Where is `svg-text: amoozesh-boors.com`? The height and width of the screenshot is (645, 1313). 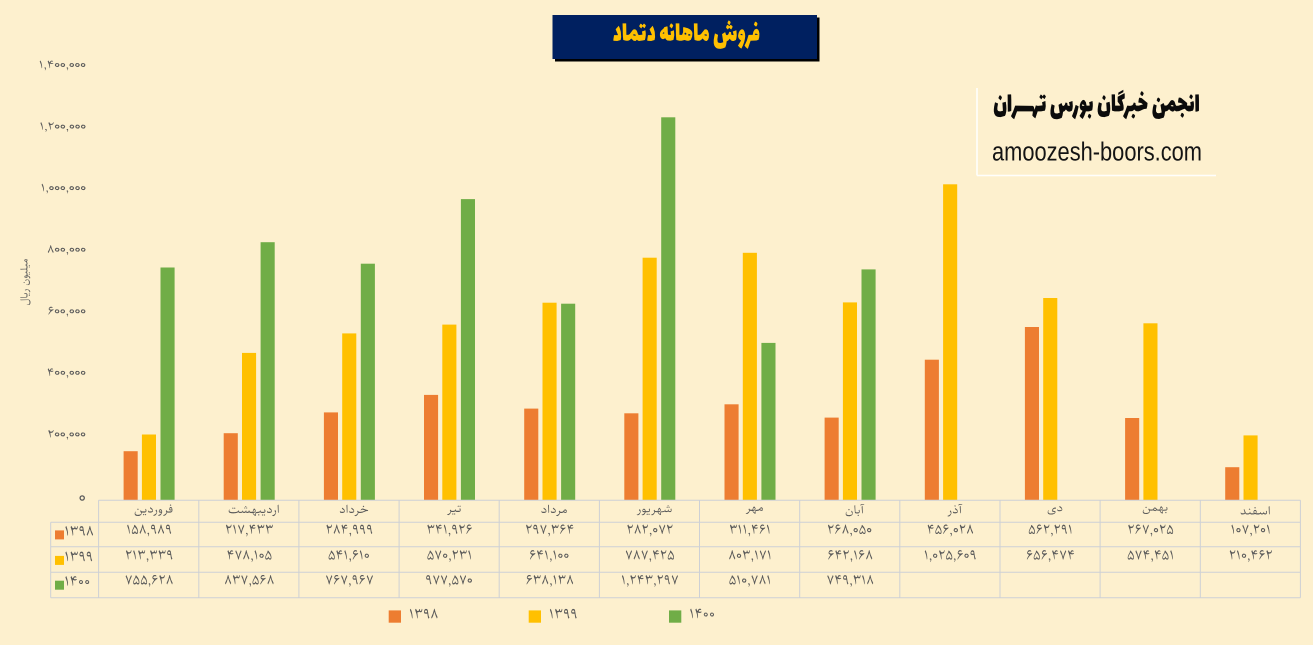
svg-text: amoozesh-boors.com is located at coordinates (1097, 153).